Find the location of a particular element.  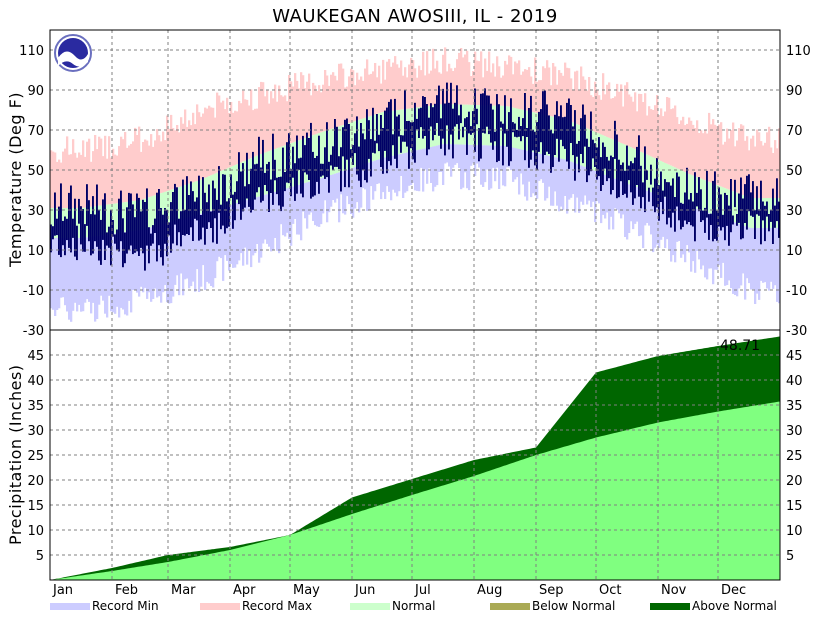

month-label: Feb is located at coordinates (126, 590).